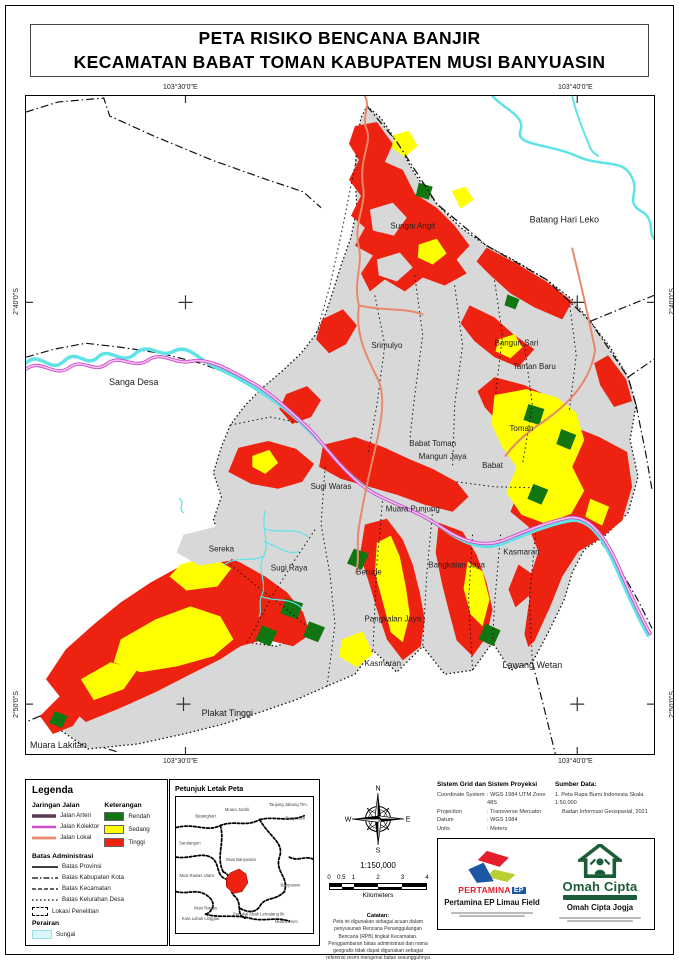 The image size is (679, 960). What do you see at coordinates (114, 842) in the screenshot?
I see `tinggi-swatch` at bounding box center [114, 842].